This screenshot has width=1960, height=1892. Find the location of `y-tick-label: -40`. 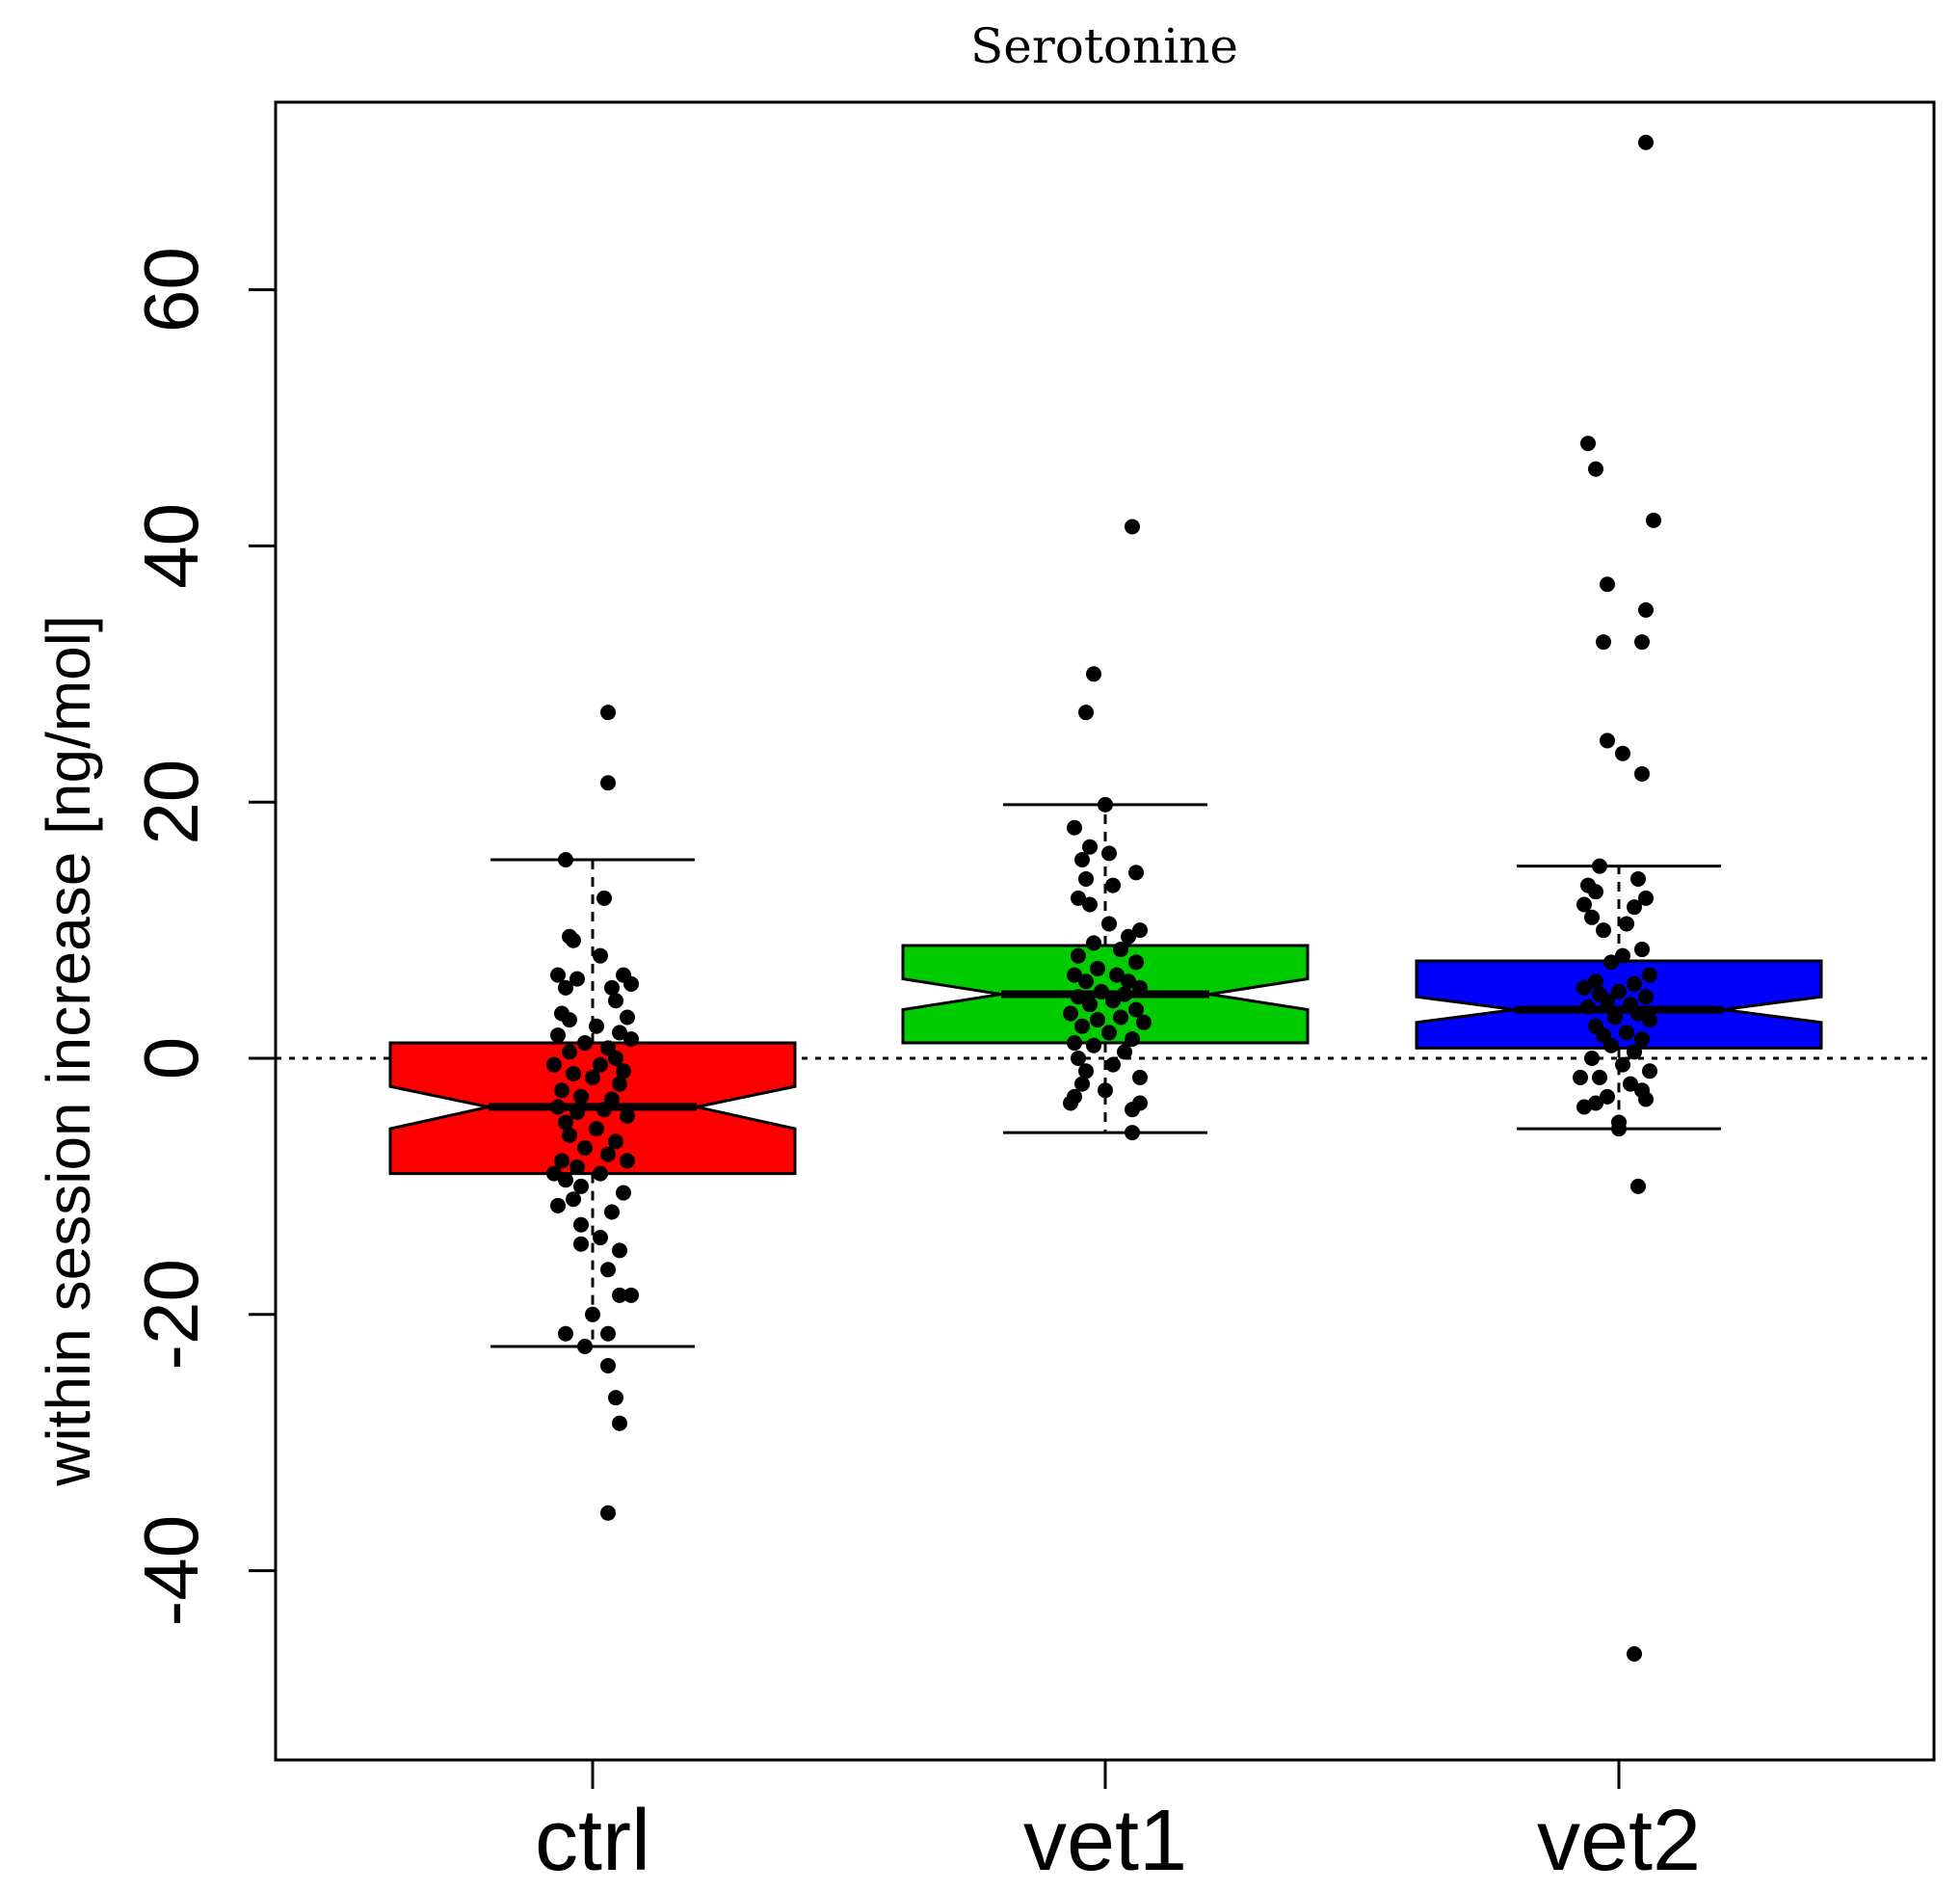

y-tick-label: -40 is located at coordinates (171, 1571).